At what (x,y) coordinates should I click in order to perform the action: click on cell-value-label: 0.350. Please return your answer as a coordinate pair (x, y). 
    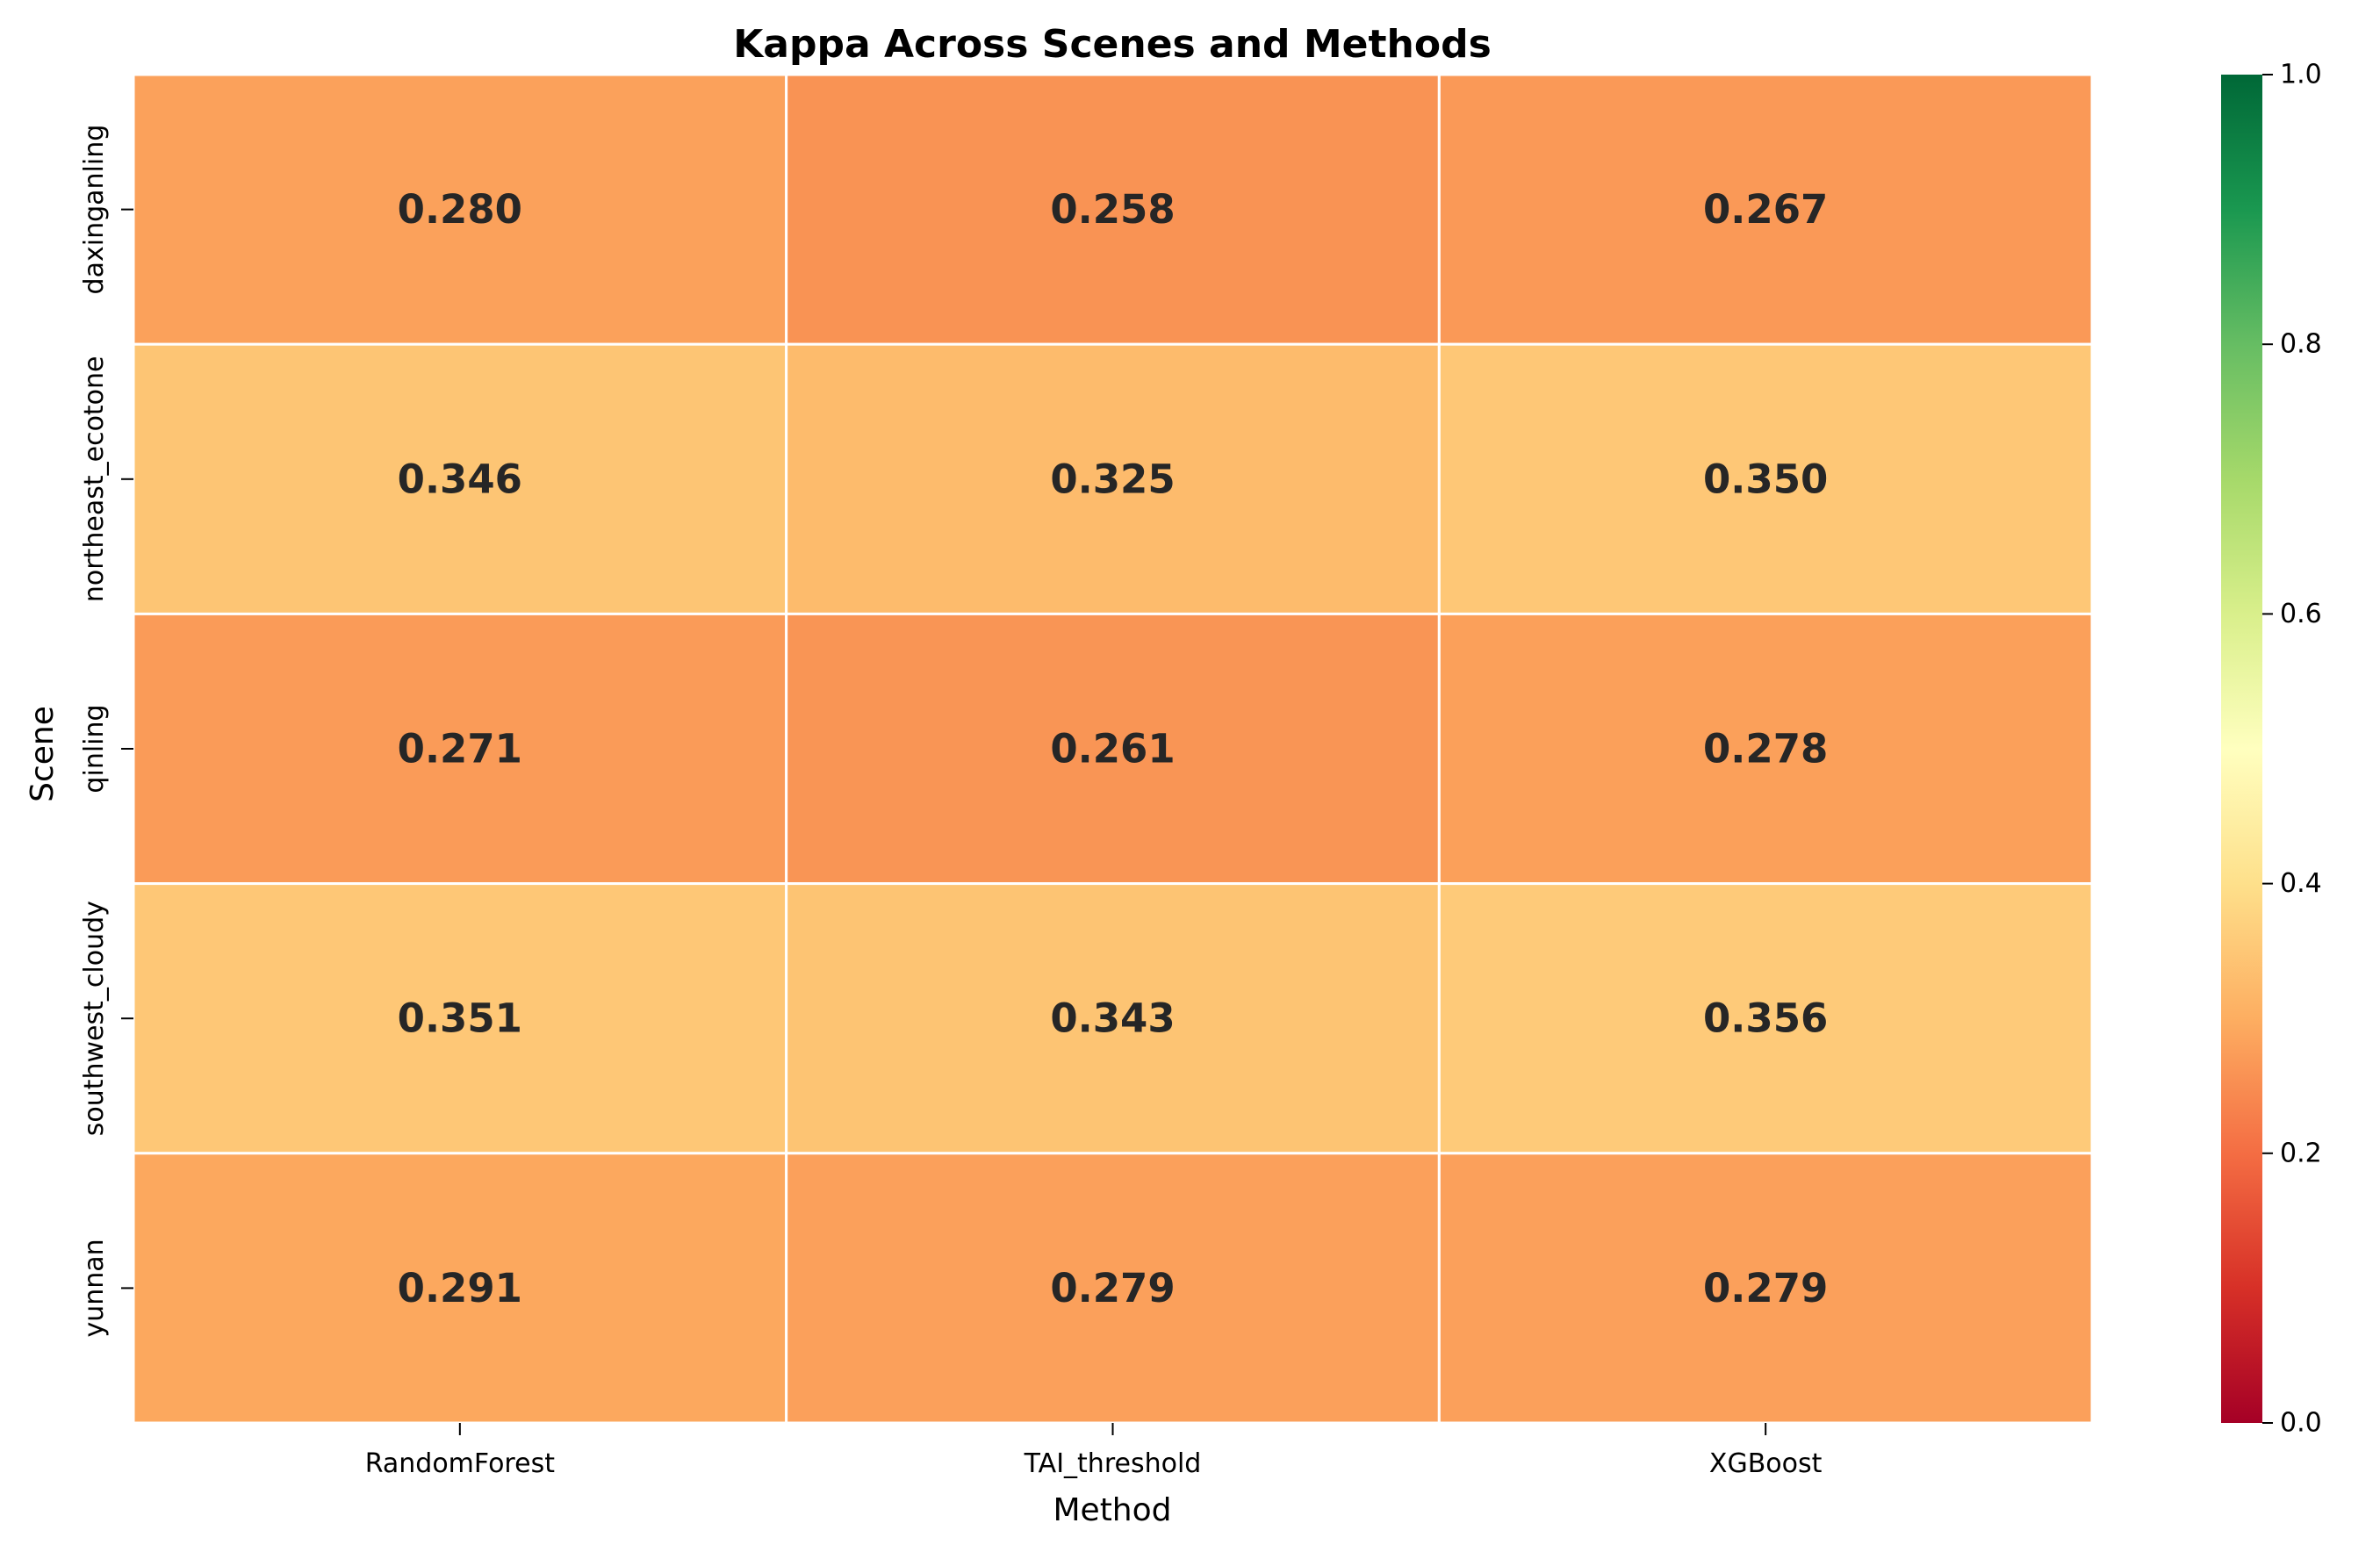
    Looking at the image, I should click on (1765, 479).